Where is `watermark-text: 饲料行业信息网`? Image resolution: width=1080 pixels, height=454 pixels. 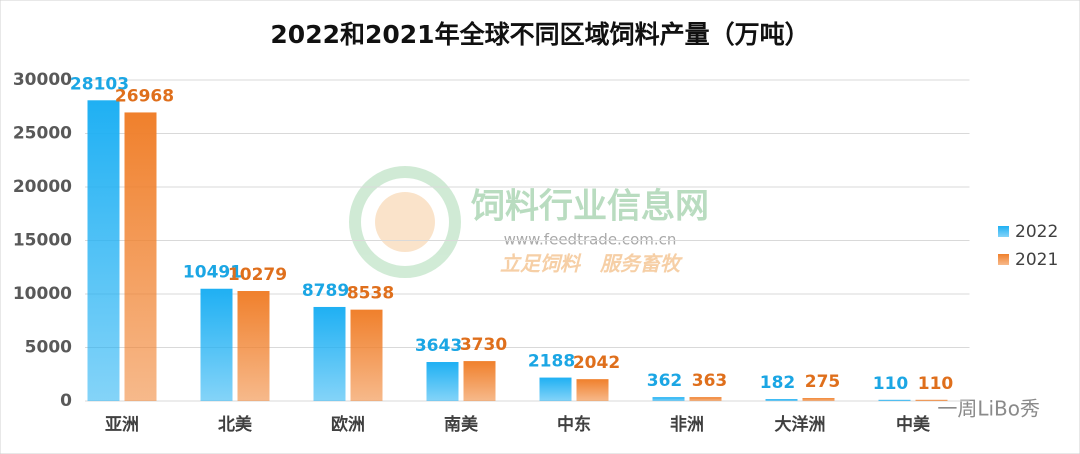
watermark-text: 饲料行业信息网 is located at coordinates (590, 207).